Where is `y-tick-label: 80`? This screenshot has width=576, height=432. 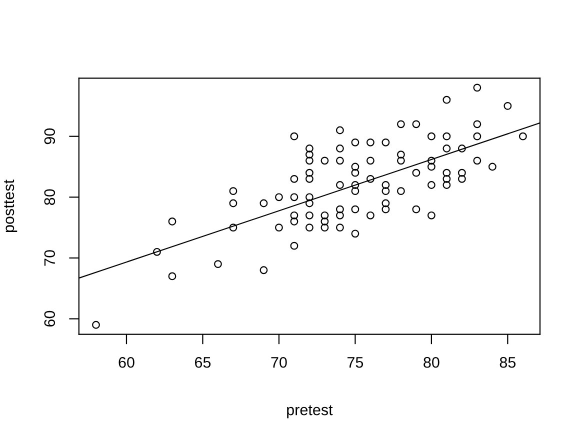 y-tick-label: 80 is located at coordinates (50, 197).